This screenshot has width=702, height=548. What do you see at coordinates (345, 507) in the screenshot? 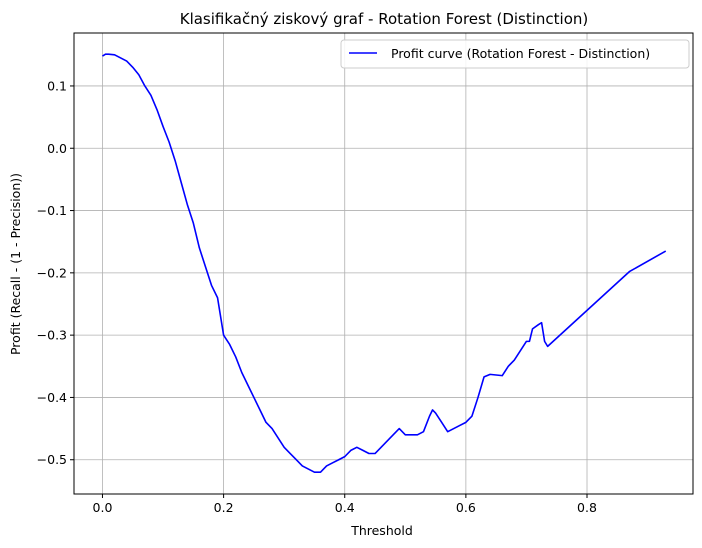
I see `x-tick-label: 0.4` at bounding box center [345, 507].